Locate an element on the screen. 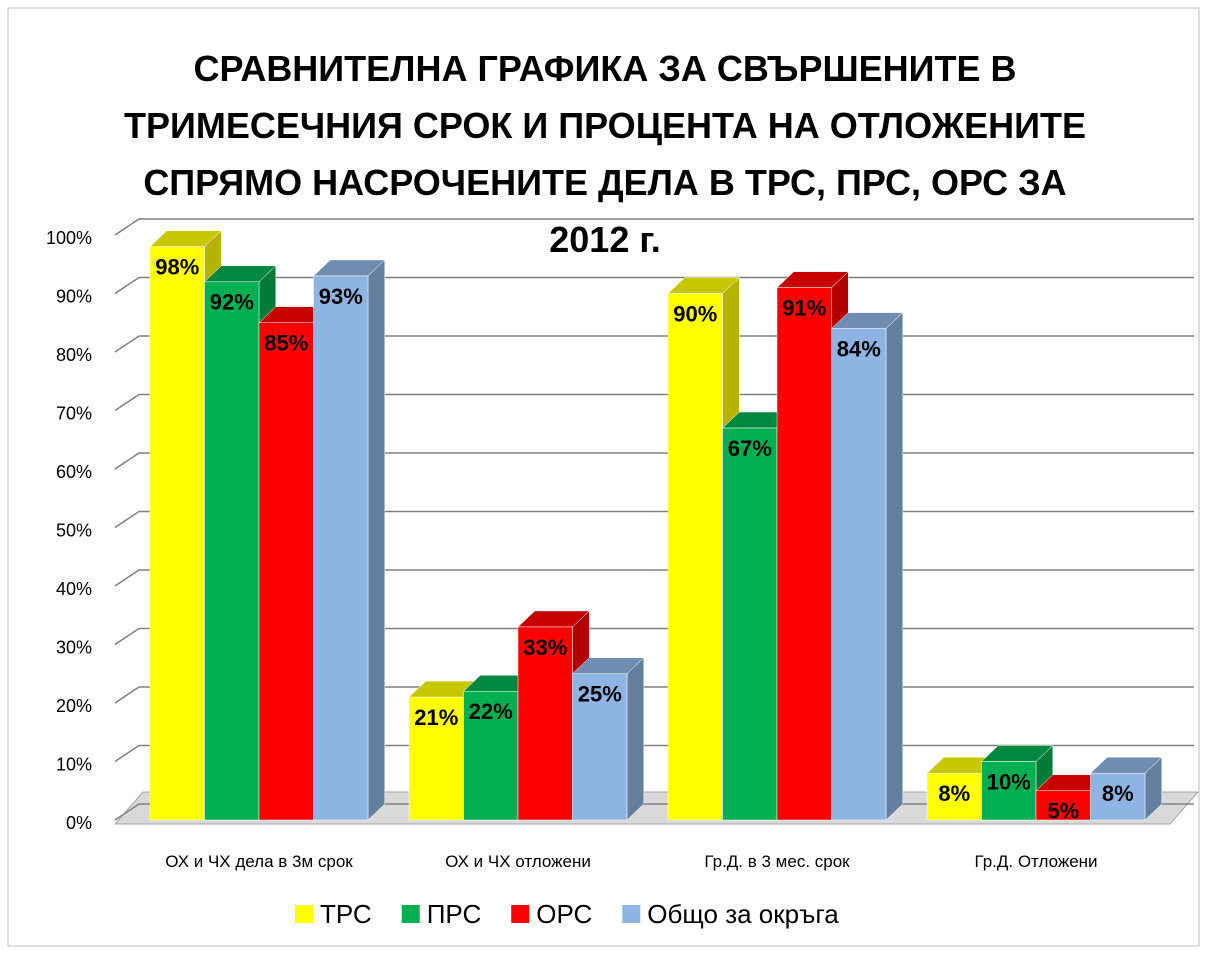 The width and height of the screenshot is (1207, 954). y-tick-label: 90% is located at coordinates (74, 296).